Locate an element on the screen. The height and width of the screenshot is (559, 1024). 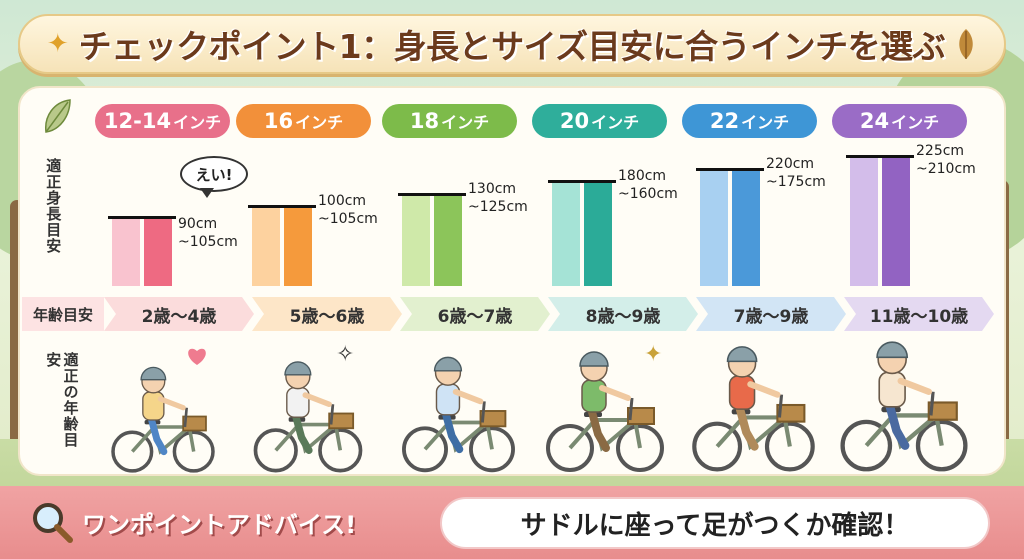
size-tab: 20 インチ is located at coordinates (599, 121).